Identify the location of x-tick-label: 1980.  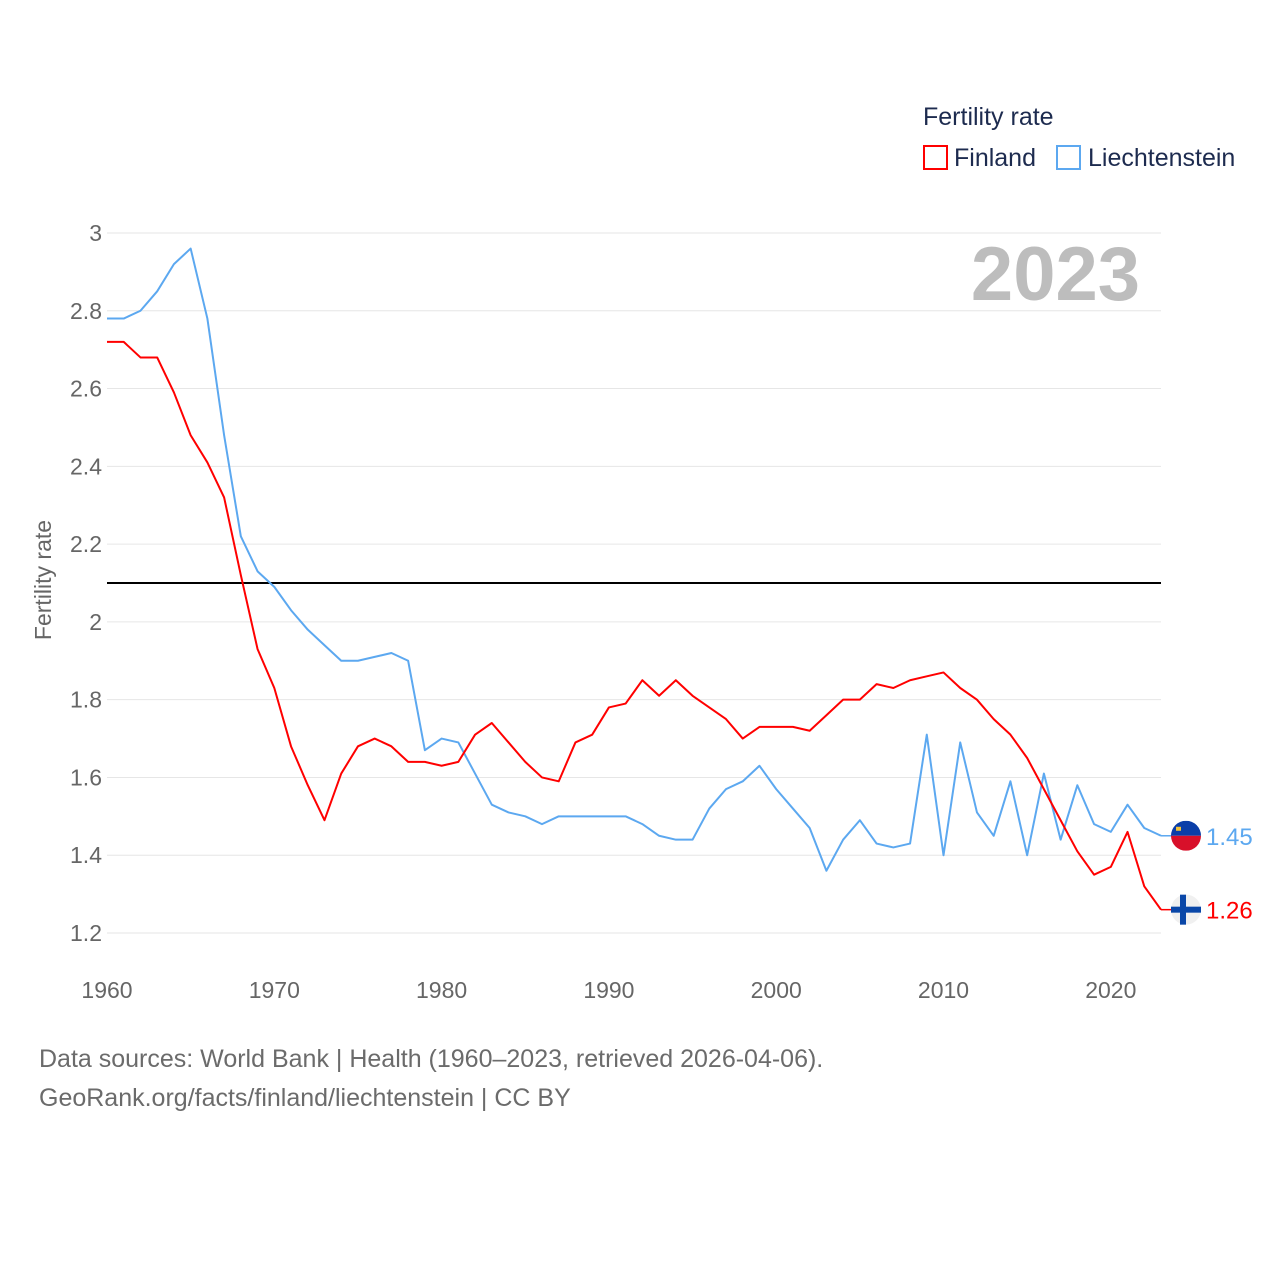
(441, 990).